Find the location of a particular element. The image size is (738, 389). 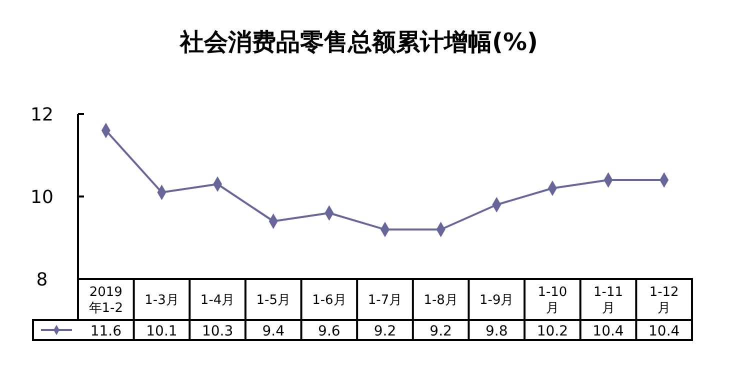

data-label: 9.8 is located at coordinates (497, 331).